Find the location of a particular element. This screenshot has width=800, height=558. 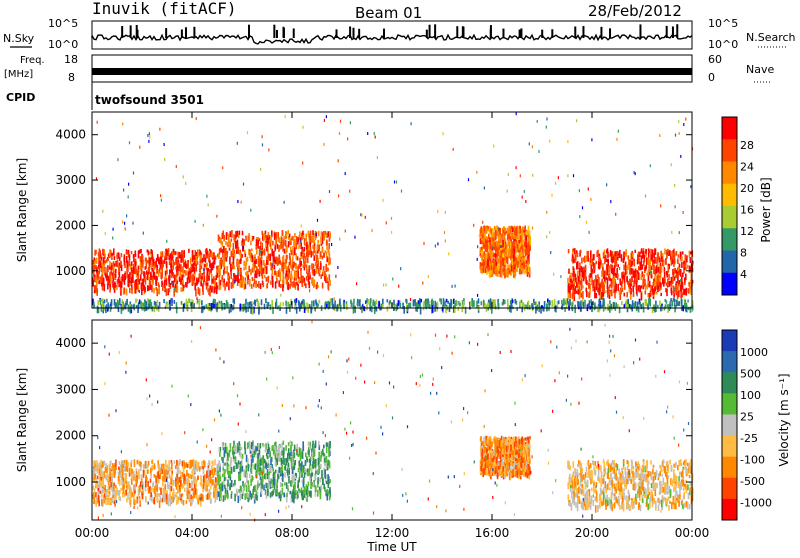

nsky-label: N.Sky is located at coordinates (19, 38).